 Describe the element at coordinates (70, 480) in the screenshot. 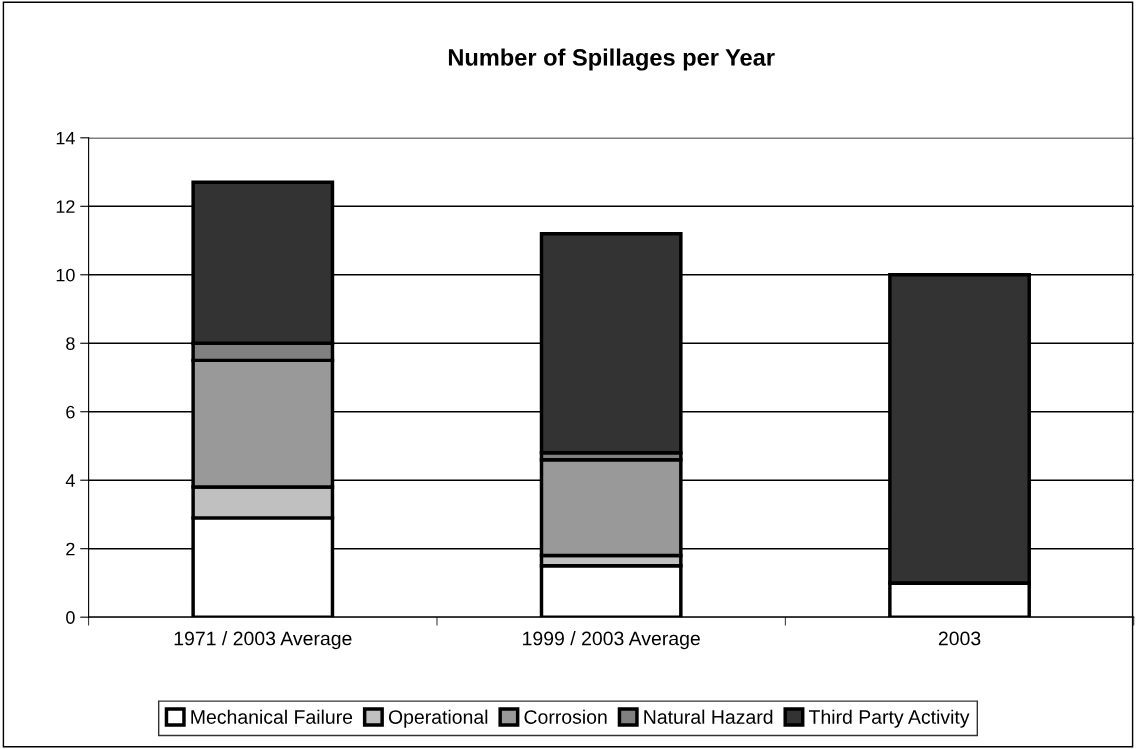

I see `y-tick-label: 4` at that location.